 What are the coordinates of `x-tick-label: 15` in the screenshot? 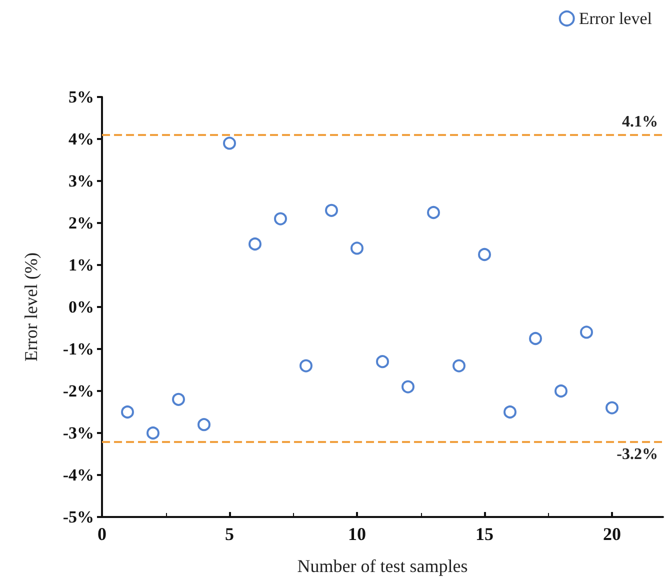 It's located at (485, 534).